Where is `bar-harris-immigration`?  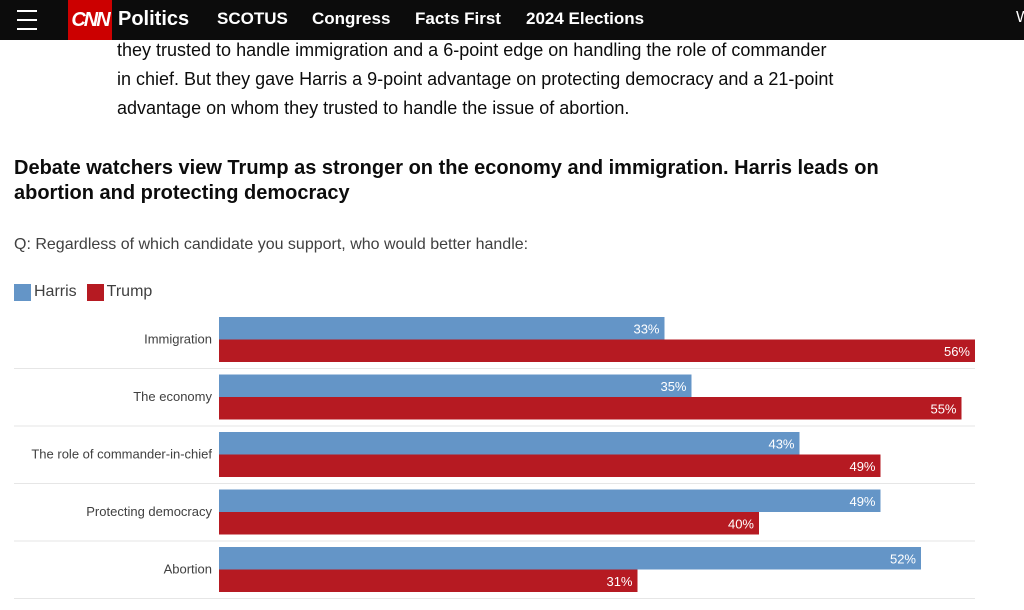
bar-harris-immigration is located at coordinates (442, 328).